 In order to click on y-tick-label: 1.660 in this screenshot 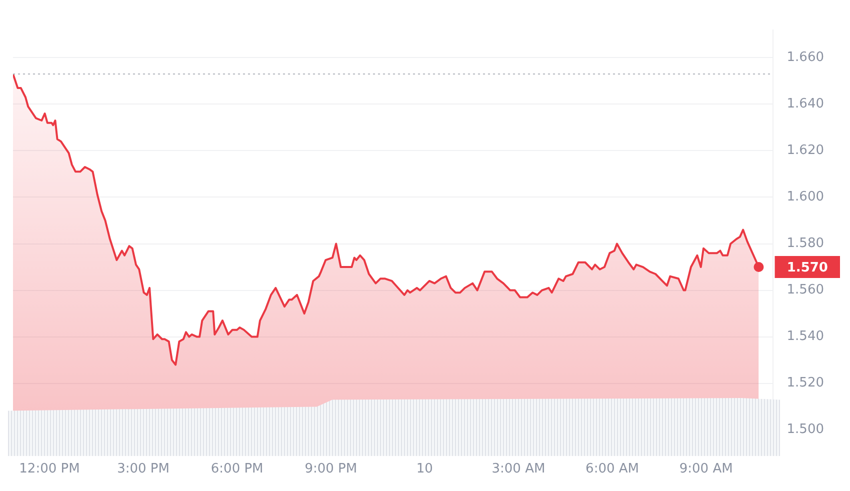, I will do `click(805, 58)`.